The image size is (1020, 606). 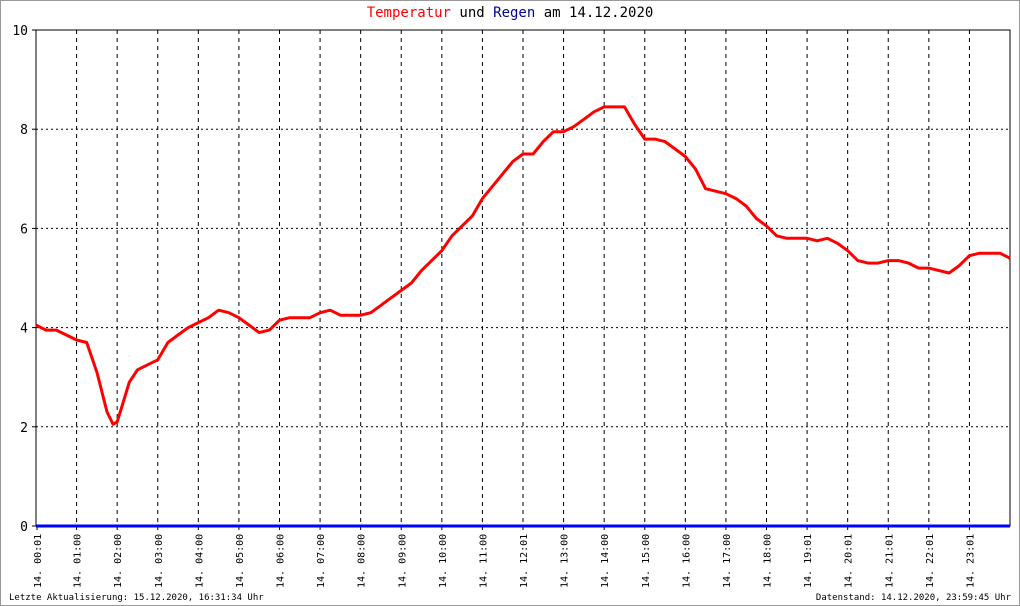 What do you see at coordinates (472, 13) in the screenshot?
I see `title-and: und` at bounding box center [472, 13].